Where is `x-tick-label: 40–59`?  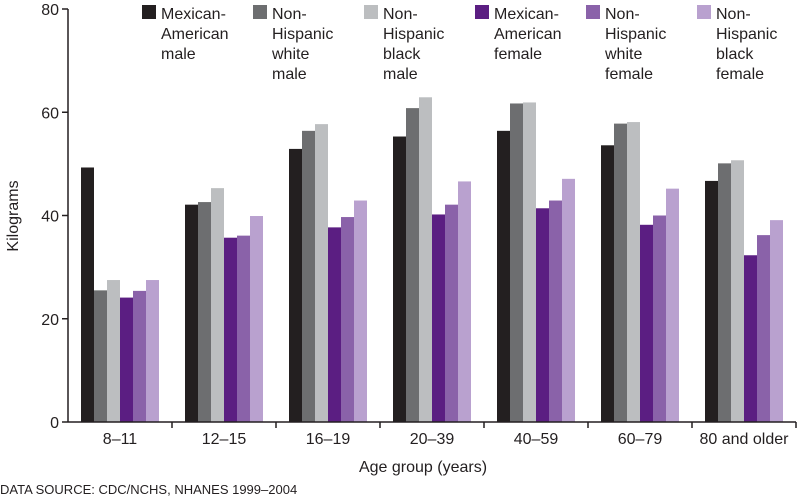
x-tick-label: 40–59 is located at coordinates (536, 439).